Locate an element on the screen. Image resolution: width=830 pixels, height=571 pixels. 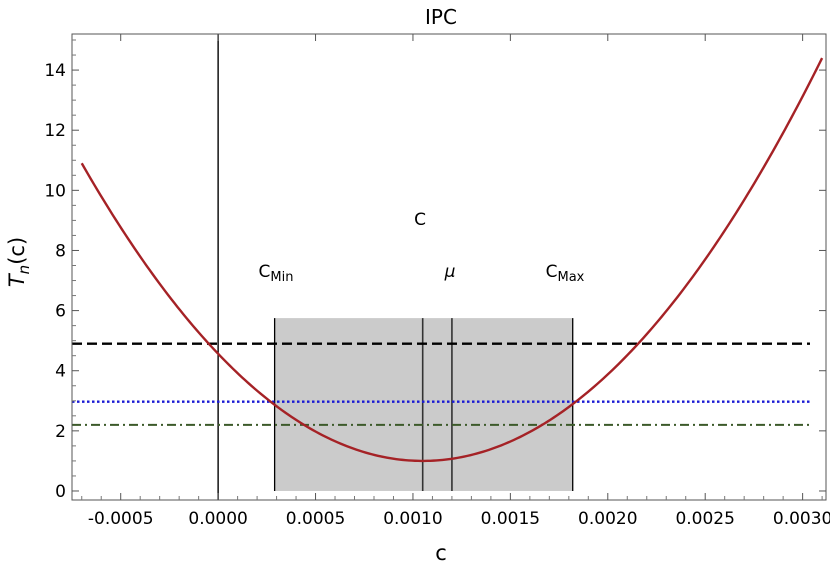
y-axis-label-tail: (c) is located at coordinates (17, 251).